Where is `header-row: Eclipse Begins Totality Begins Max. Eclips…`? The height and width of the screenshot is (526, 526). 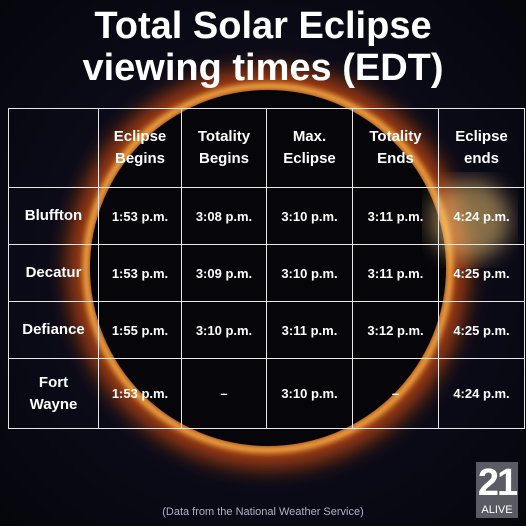
header-row: Eclipse Begins Totality Begins Max. Eclips… is located at coordinates (266, 148).